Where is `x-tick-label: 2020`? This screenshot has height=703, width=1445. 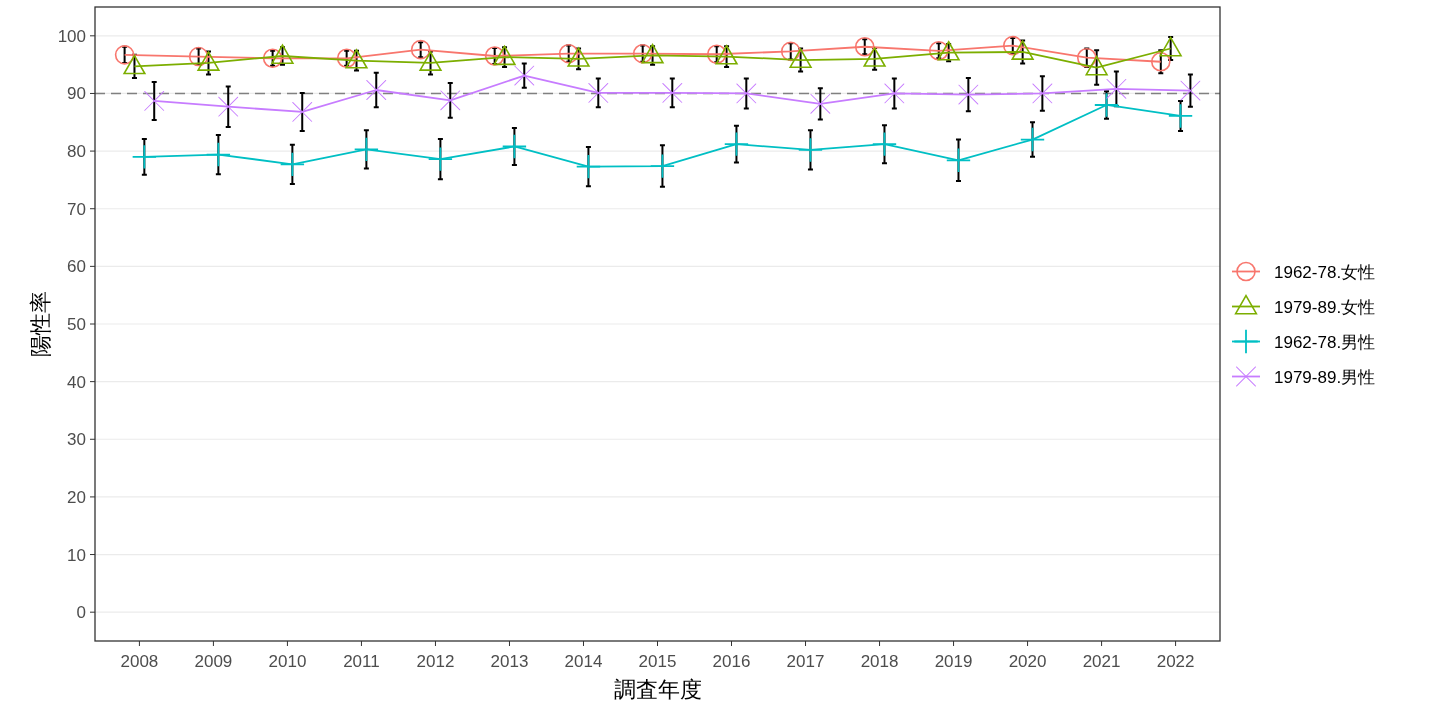
x-tick-label: 2020 is located at coordinates (1027, 661).